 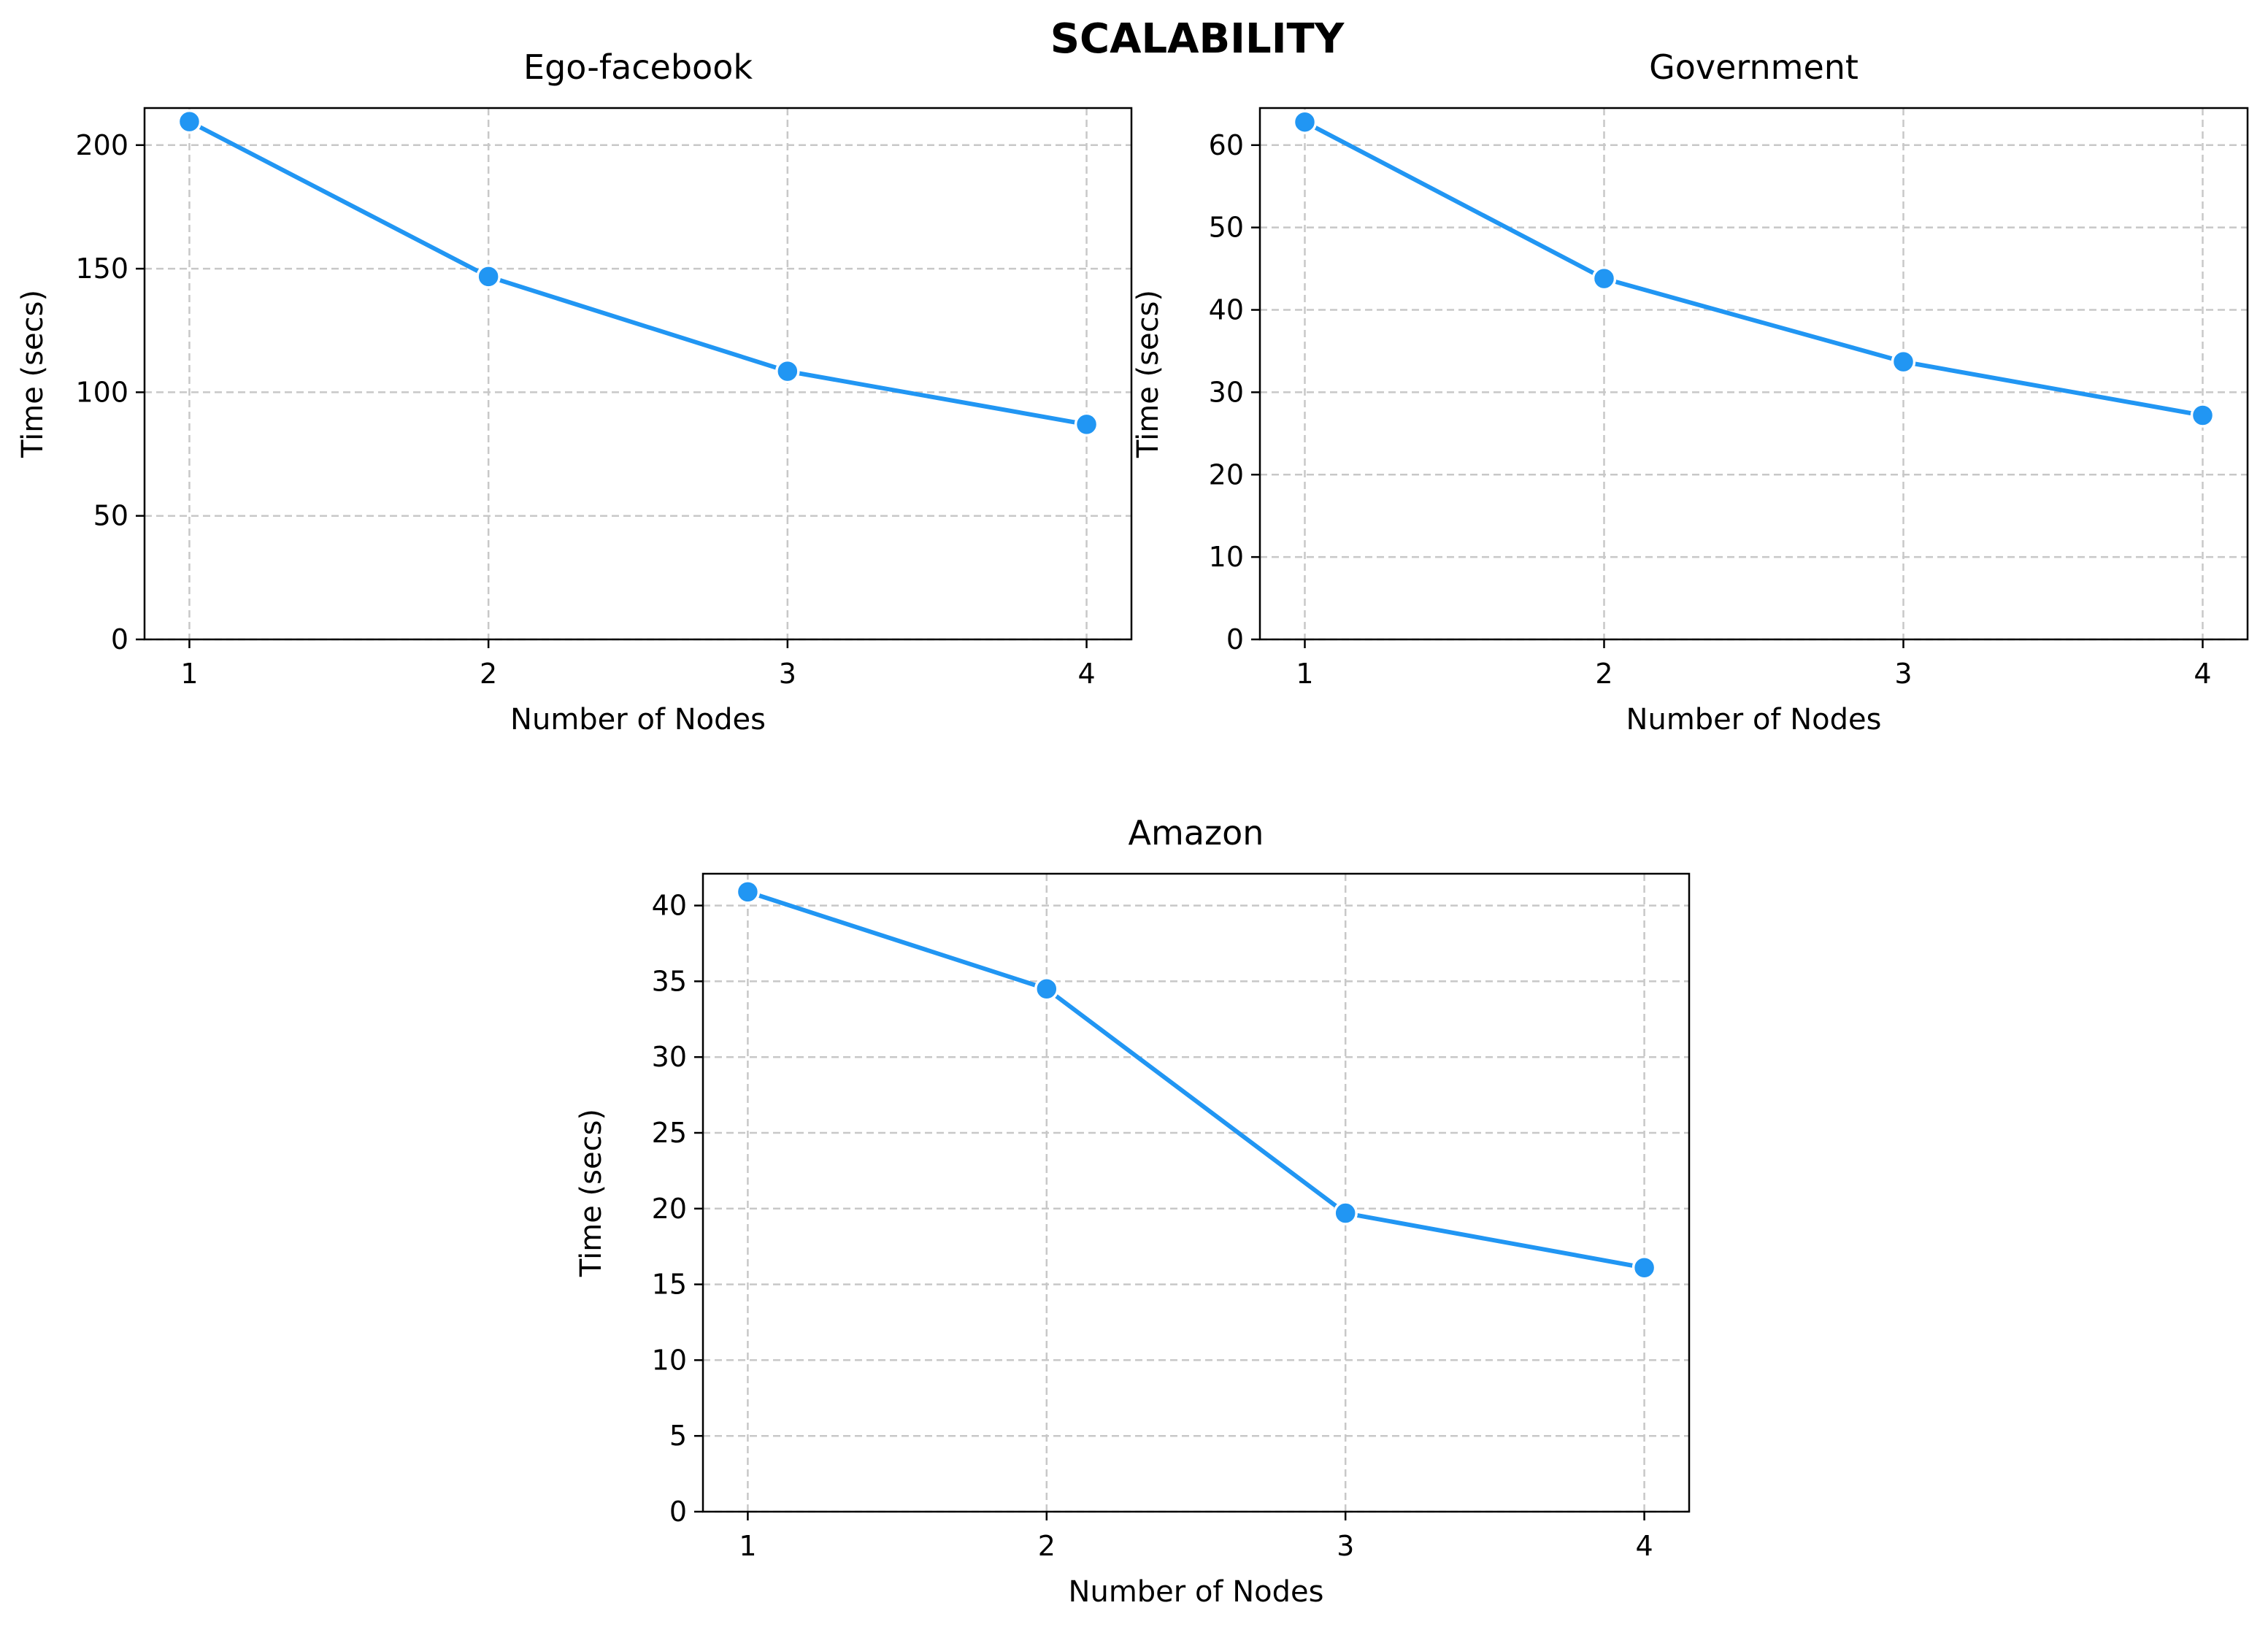 What do you see at coordinates (101, 269) in the screenshot?
I see `y-tick-label: 150` at bounding box center [101, 269].